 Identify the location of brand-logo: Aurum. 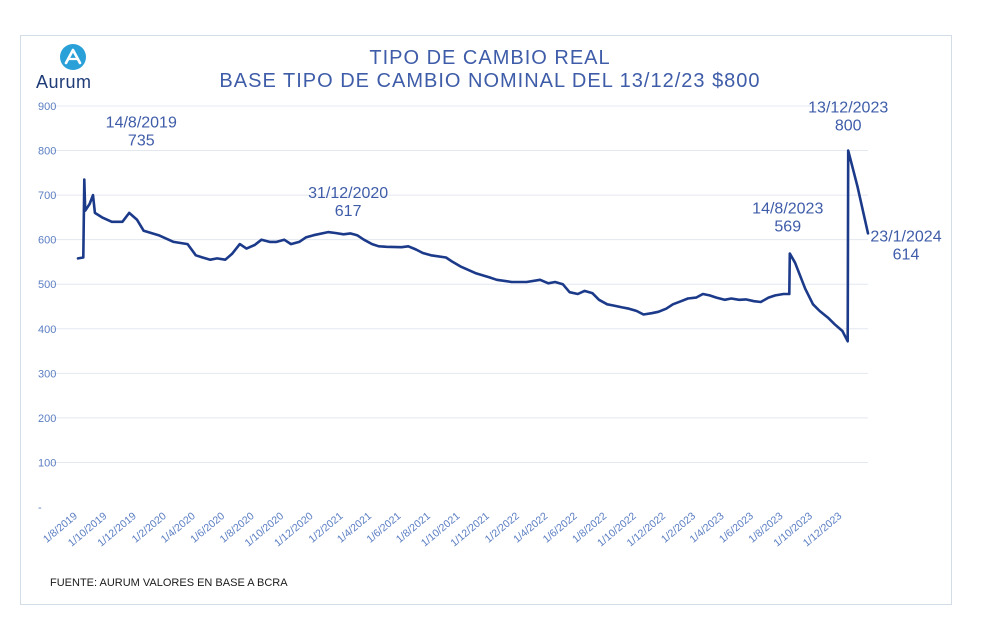
(76, 67).